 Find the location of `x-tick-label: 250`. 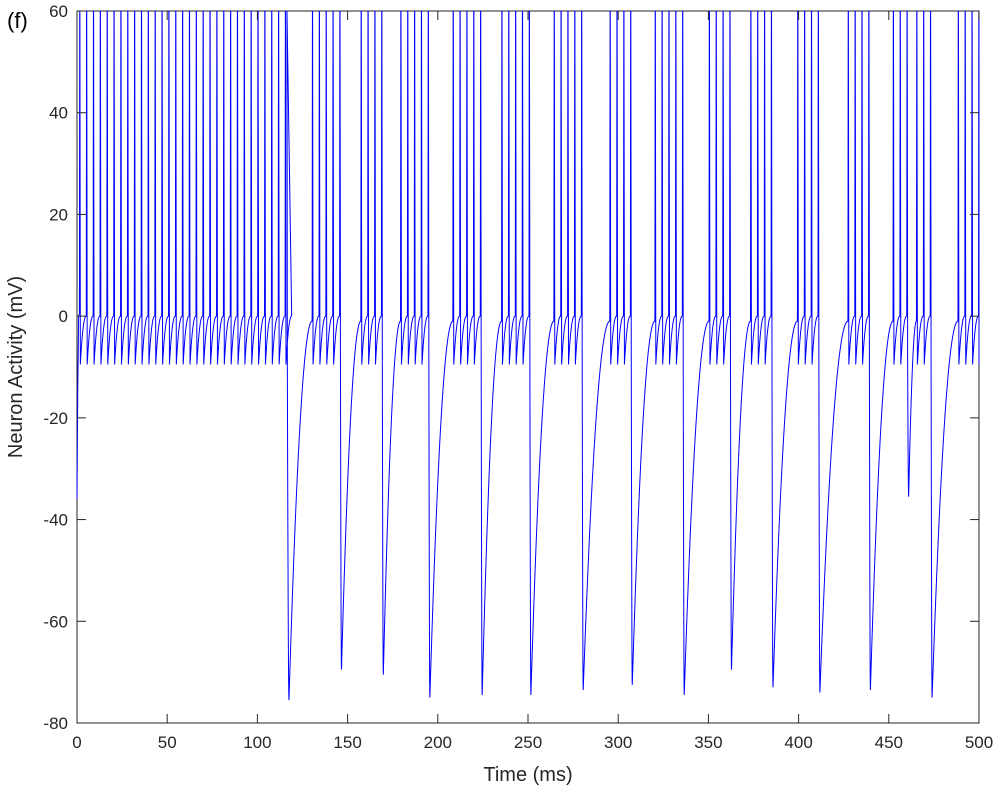

x-tick-label: 250 is located at coordinates (528, 742).